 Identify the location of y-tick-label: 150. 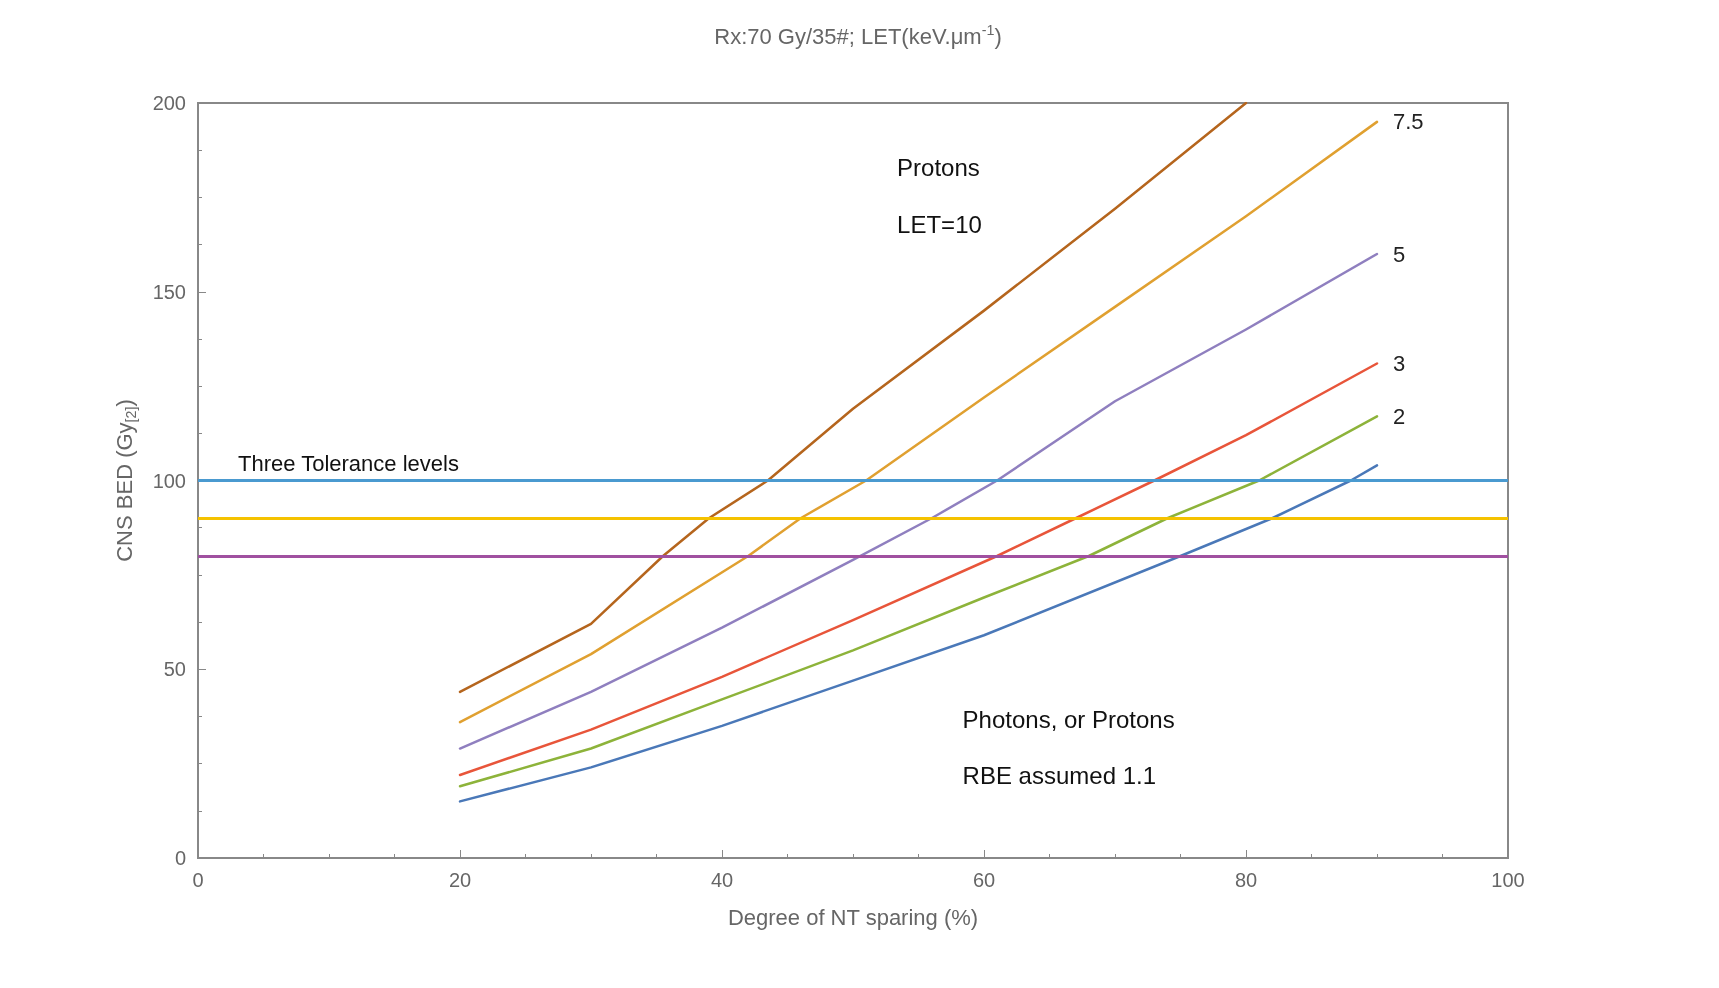
(169, 291).